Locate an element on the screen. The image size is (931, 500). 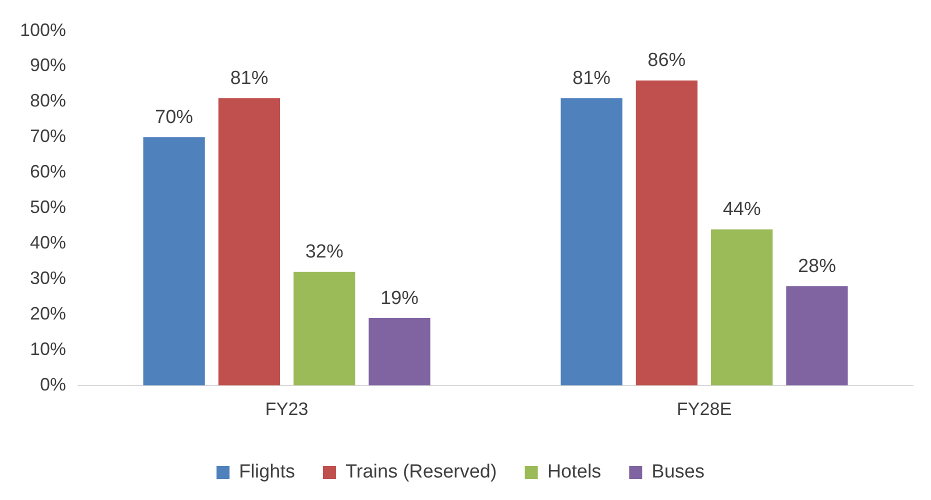
data-label: 19% is located at coordinates (399, 298).